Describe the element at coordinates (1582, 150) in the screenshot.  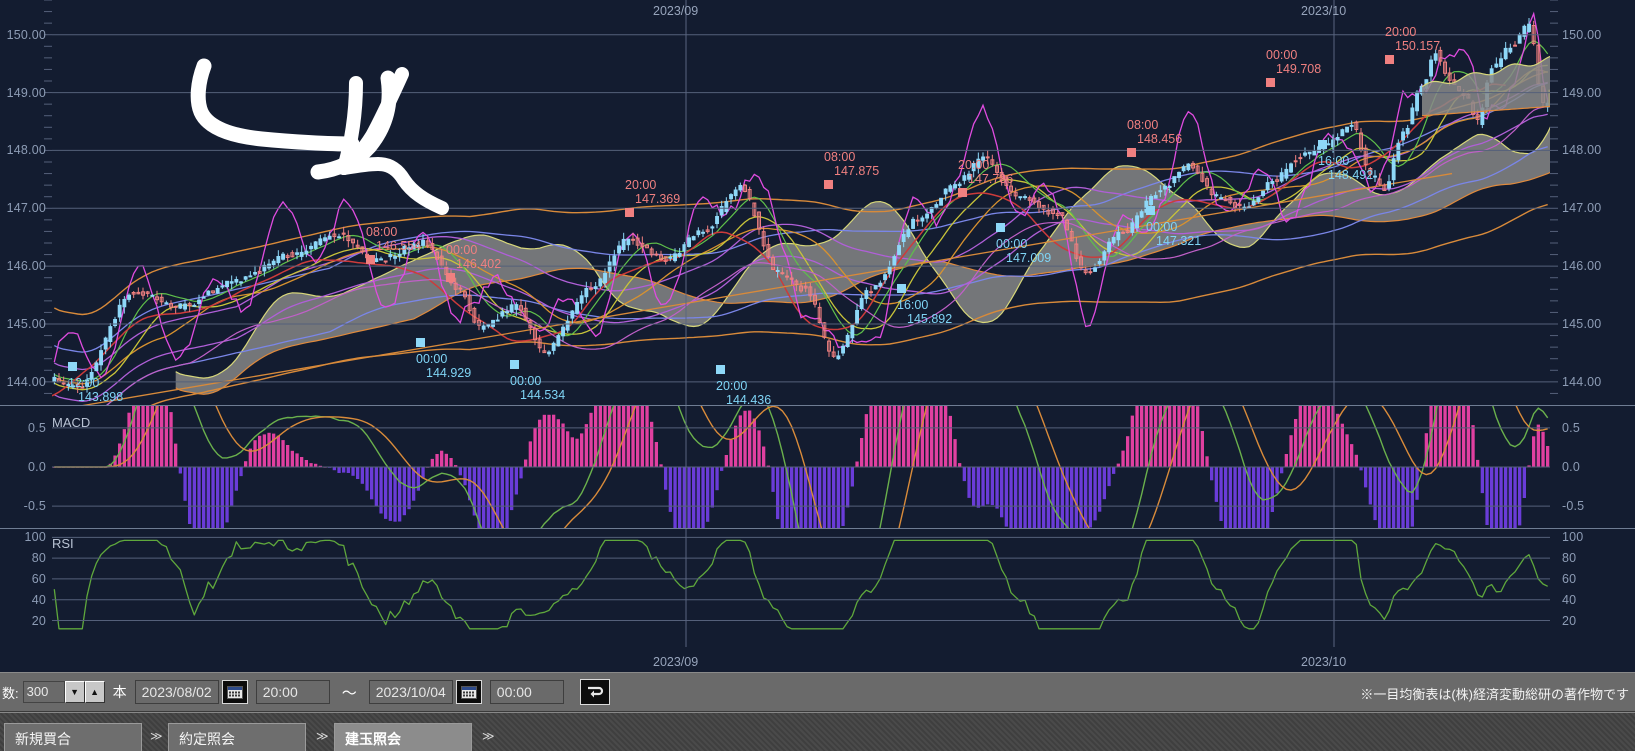
I see `price-ytick-right: 148.00` at that location.